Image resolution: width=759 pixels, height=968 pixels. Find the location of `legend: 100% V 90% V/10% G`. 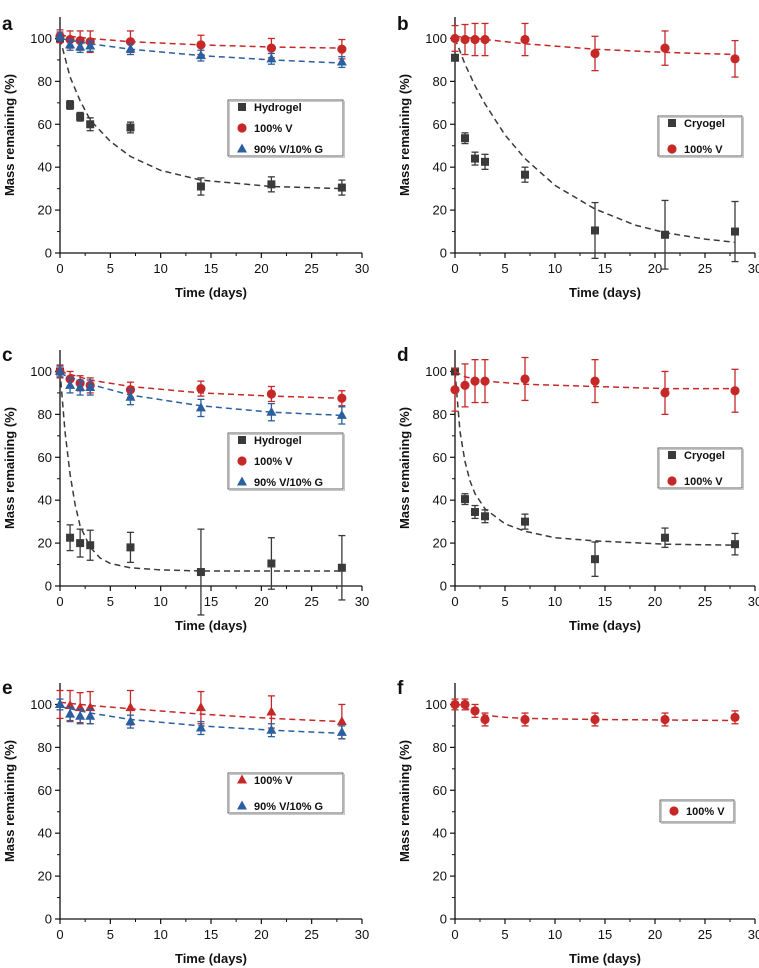

legend: 100% V 90% V/10% G is located at coordinates (286, 793).